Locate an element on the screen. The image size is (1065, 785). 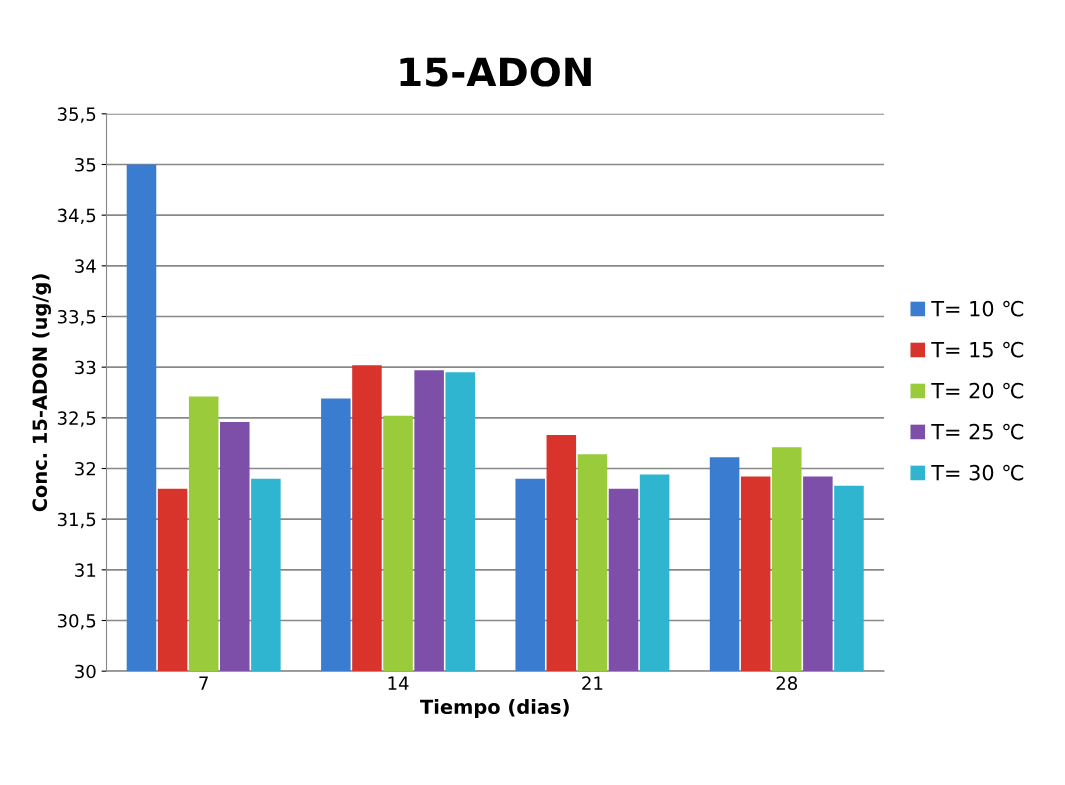
legend-label: T= 15 ℃ is located at coordinates (977, 349).